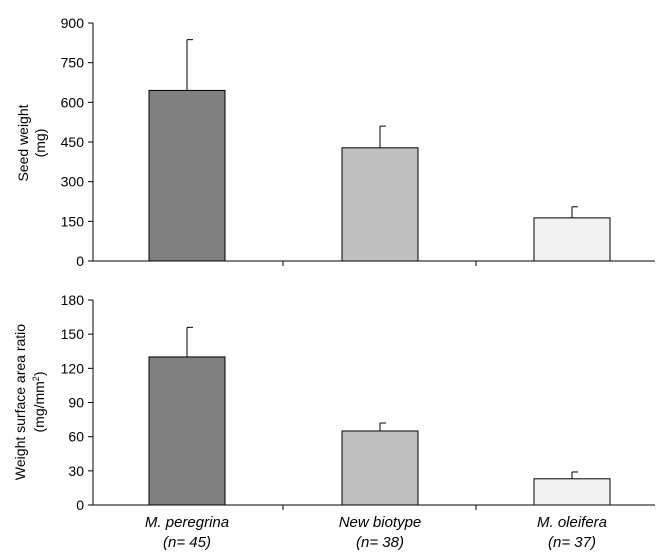 The height and width of the screenshot is (552, 667). Describe the element at coordinates (73, 102) in the screenshot. I see `y-tick-label: 600` at that location.